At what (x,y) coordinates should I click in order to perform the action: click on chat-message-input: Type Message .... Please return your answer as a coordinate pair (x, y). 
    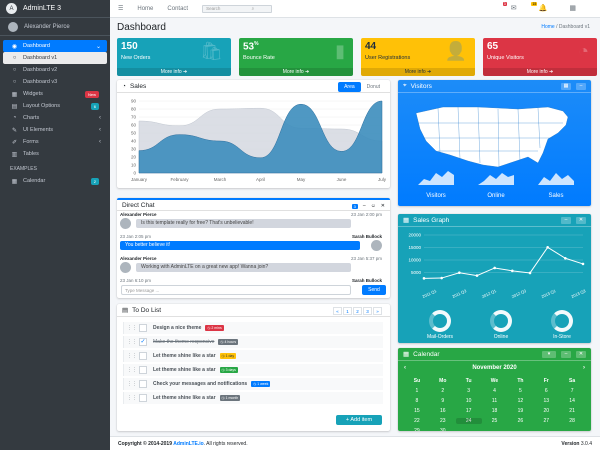
    Looking at the image, I should click on (236, 290).